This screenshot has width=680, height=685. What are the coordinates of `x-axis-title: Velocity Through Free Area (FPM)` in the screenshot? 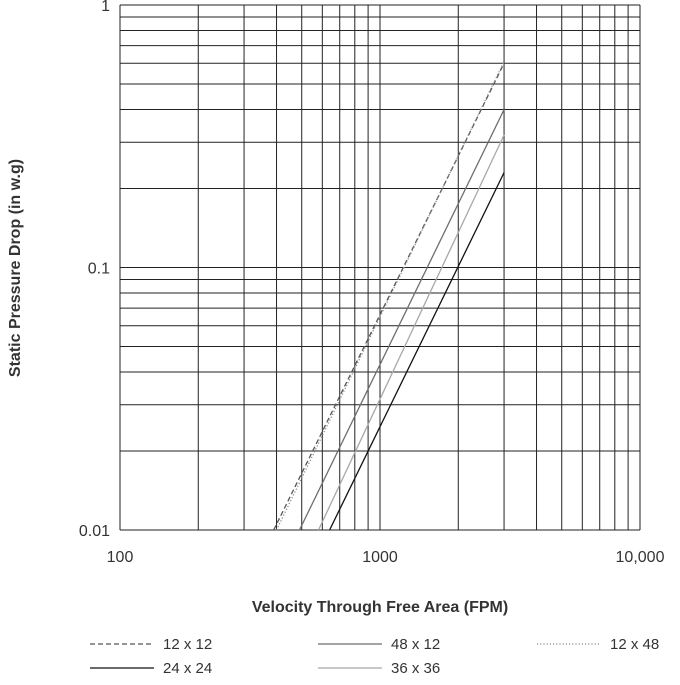 It's located at (380, 607).